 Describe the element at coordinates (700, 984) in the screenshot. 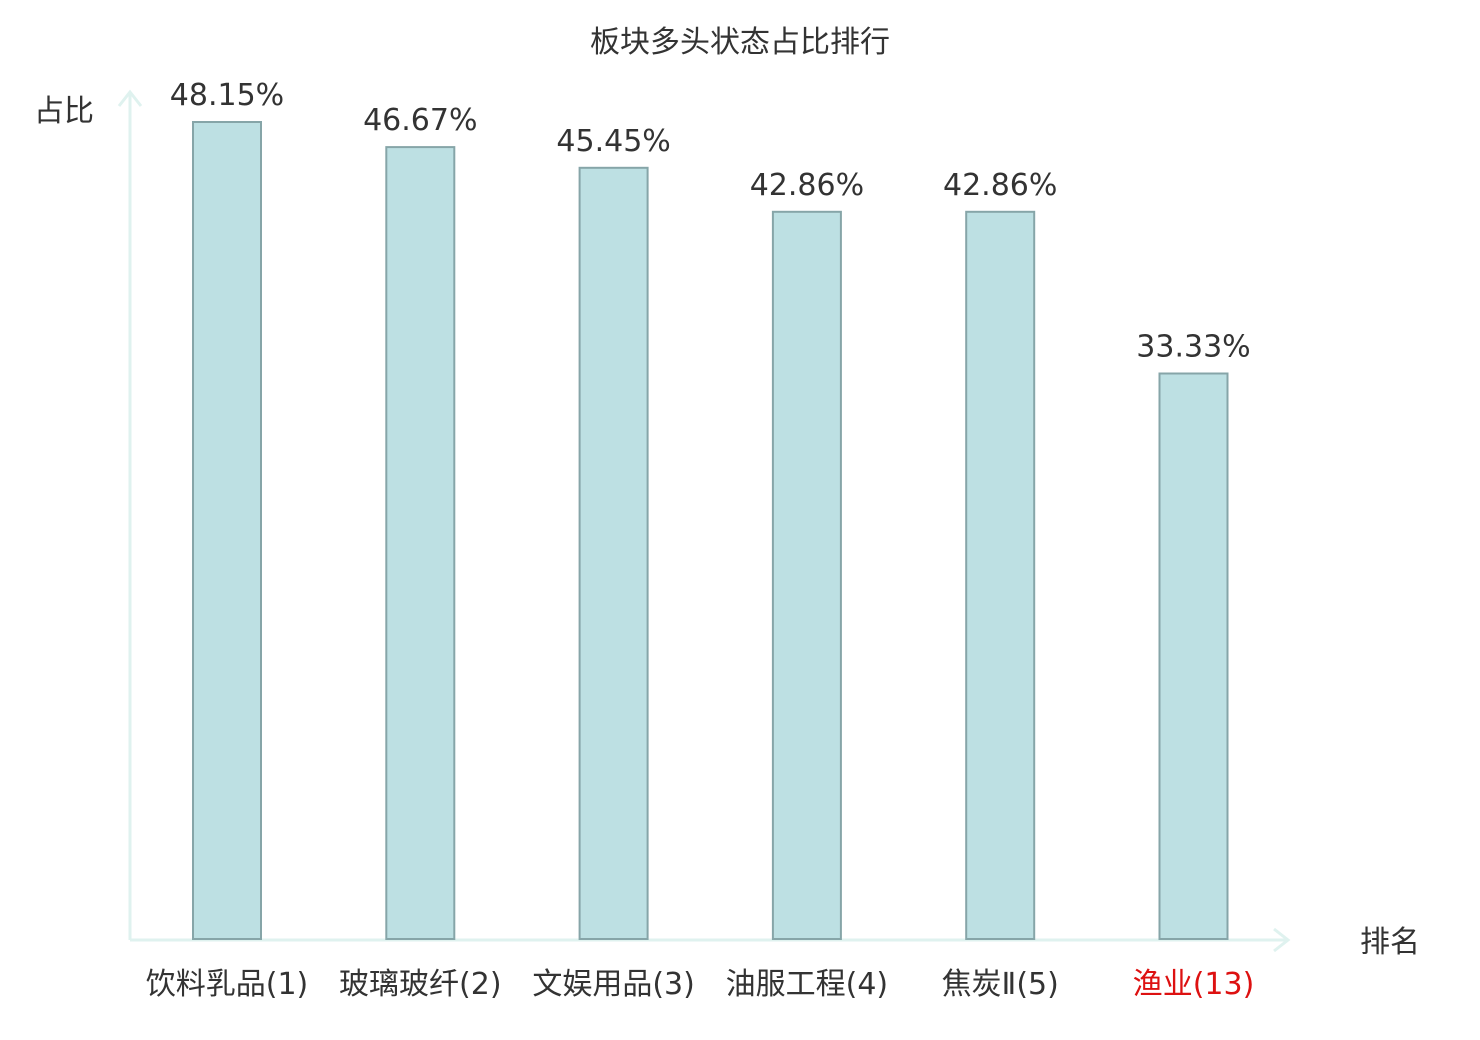

I see `category-labels-group: 饮料乳品(1) 玻璃玻纤(2) 文娱用品(3) 油服工程(4) 焦炭Ⅱ(5) 渔业(13)` at that location.